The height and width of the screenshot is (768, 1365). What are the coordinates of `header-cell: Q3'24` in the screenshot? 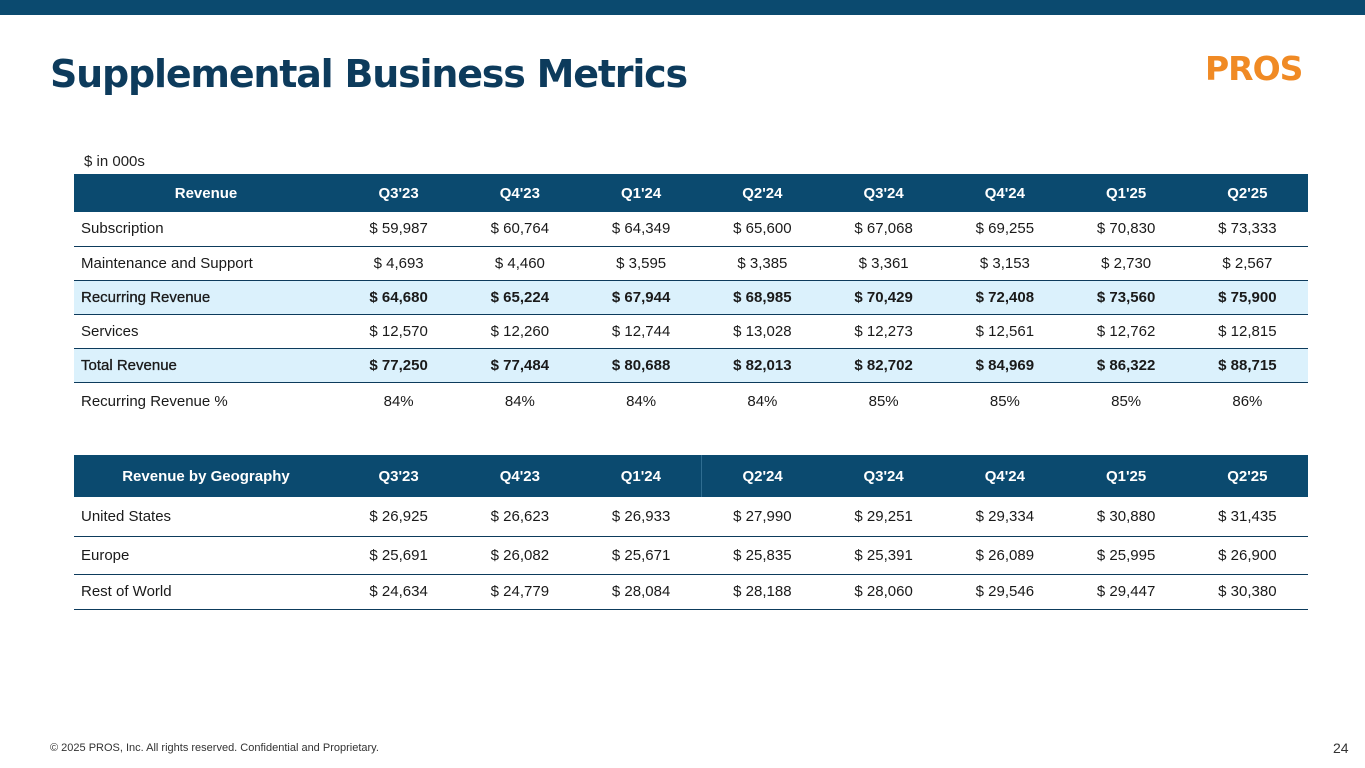 It's located at (884, 193).